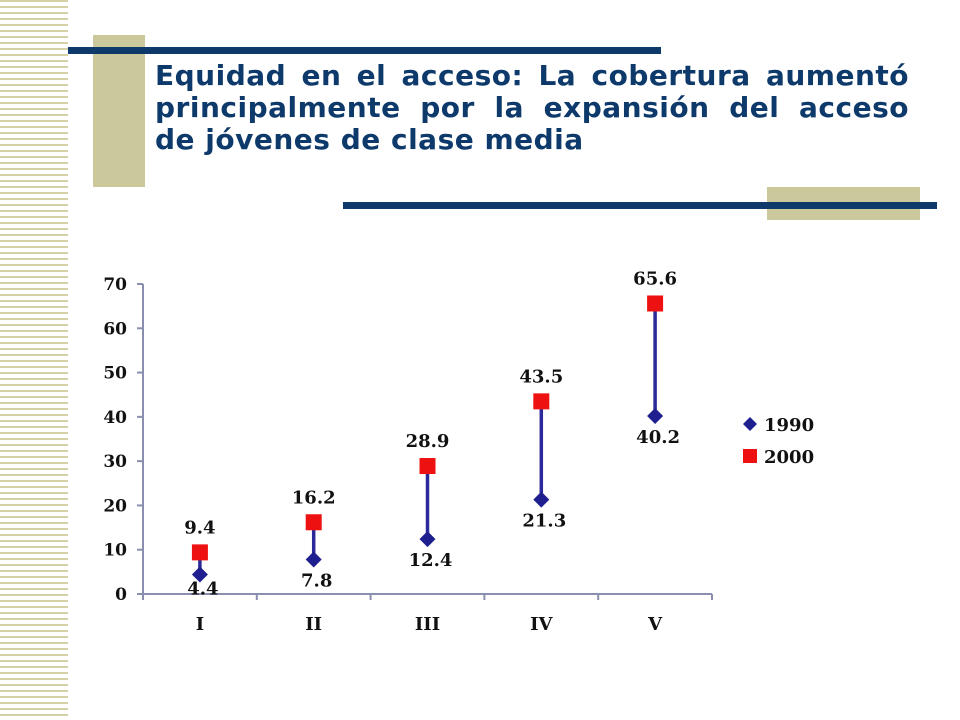  I want to click on decorative-stripes, so click(34, 360).